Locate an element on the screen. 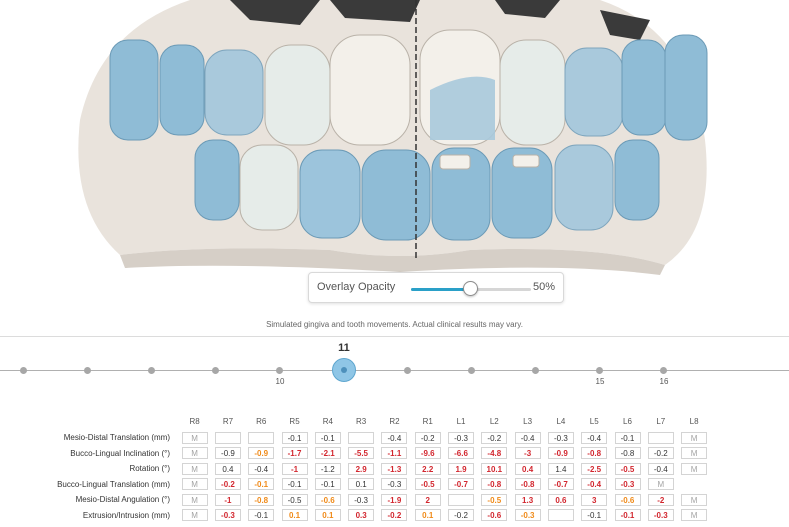 The width and height of the screenshot is (789, 527). row-label: Bucco-Lingual Inclination (°) is located at coordinates (89, 454).